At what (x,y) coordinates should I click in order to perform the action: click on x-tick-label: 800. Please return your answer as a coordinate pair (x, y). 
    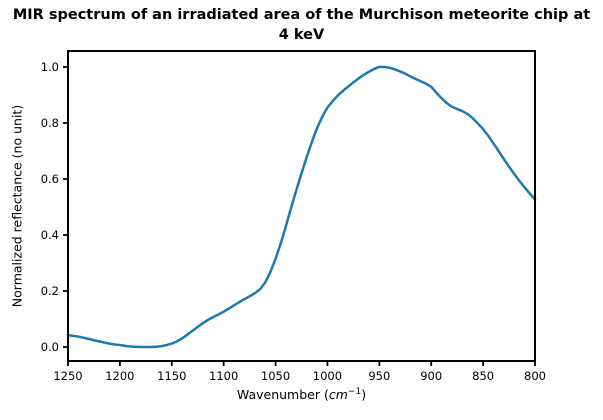
    Looking at the image, I should click on (535, 376).